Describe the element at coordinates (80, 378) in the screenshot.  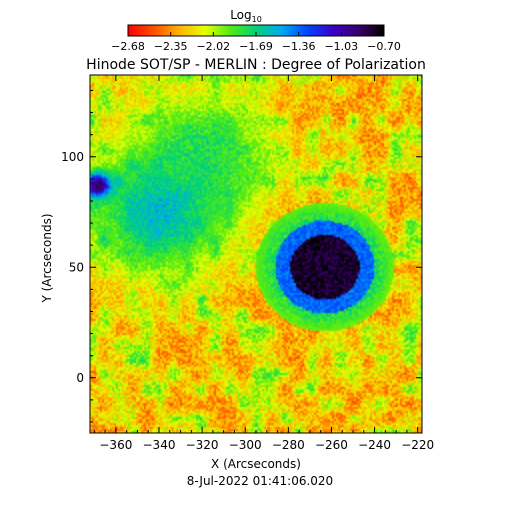
I see `y-tick-label: 0` at that location.